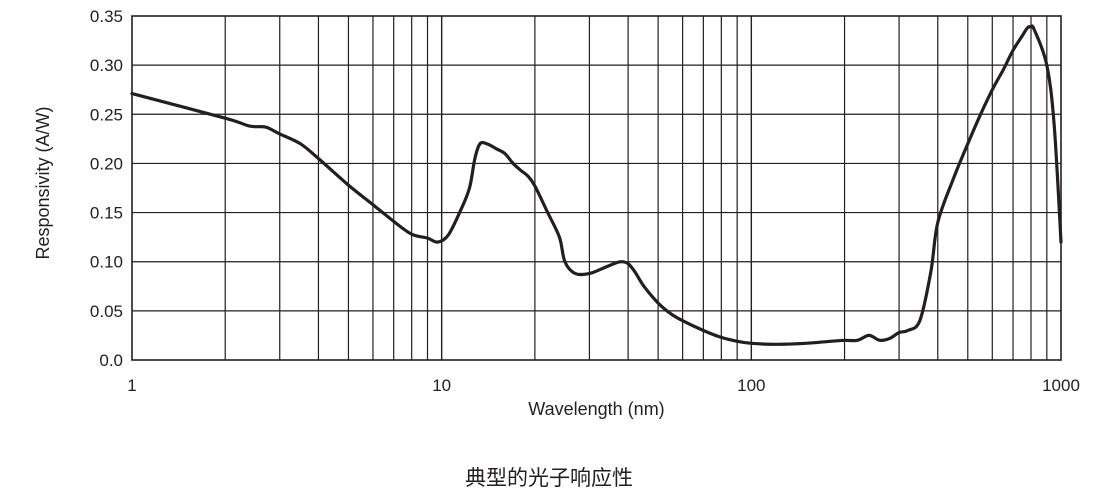 The width and height of the screenshot is (1098, 497). What do you see at coordinates (441, 385) in the screenshot?
I see `x-tick-label: 10` at bounding box center [441, 385].